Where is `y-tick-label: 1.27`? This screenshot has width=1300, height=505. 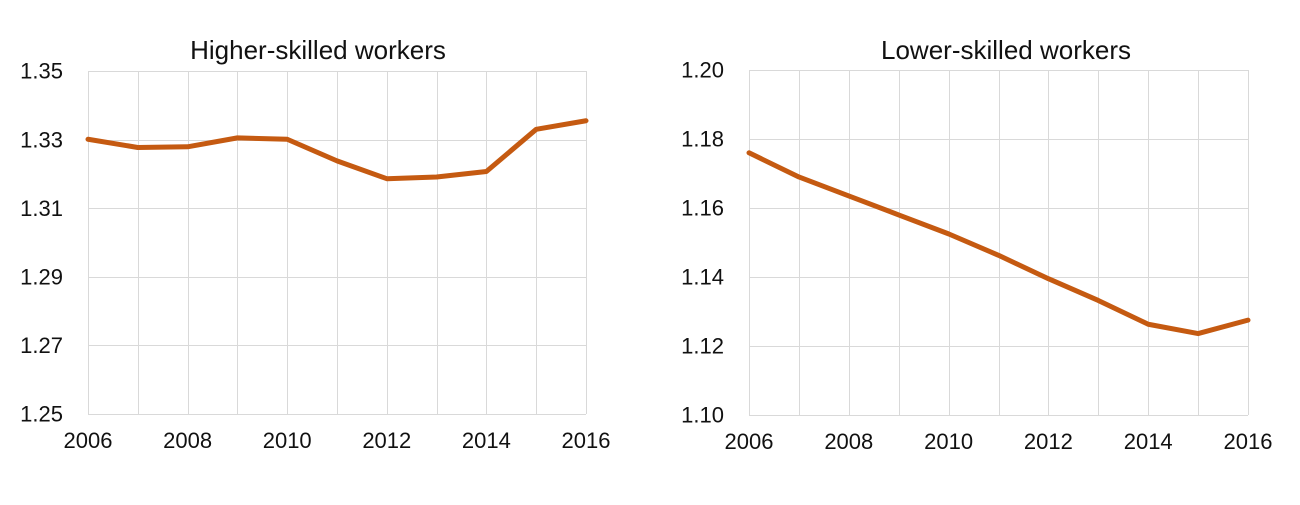
y-tick-label: 1.27 is located at coordinates (41, 345).